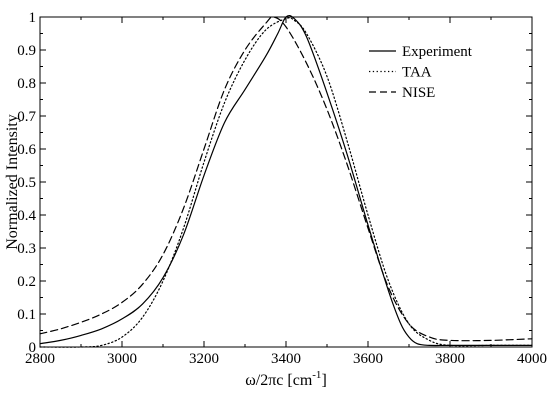 The image size is (553, 395). Describe the element at coordinates (532, 359) in the screenshot. I see `x-tick-label: 4000` at that location.